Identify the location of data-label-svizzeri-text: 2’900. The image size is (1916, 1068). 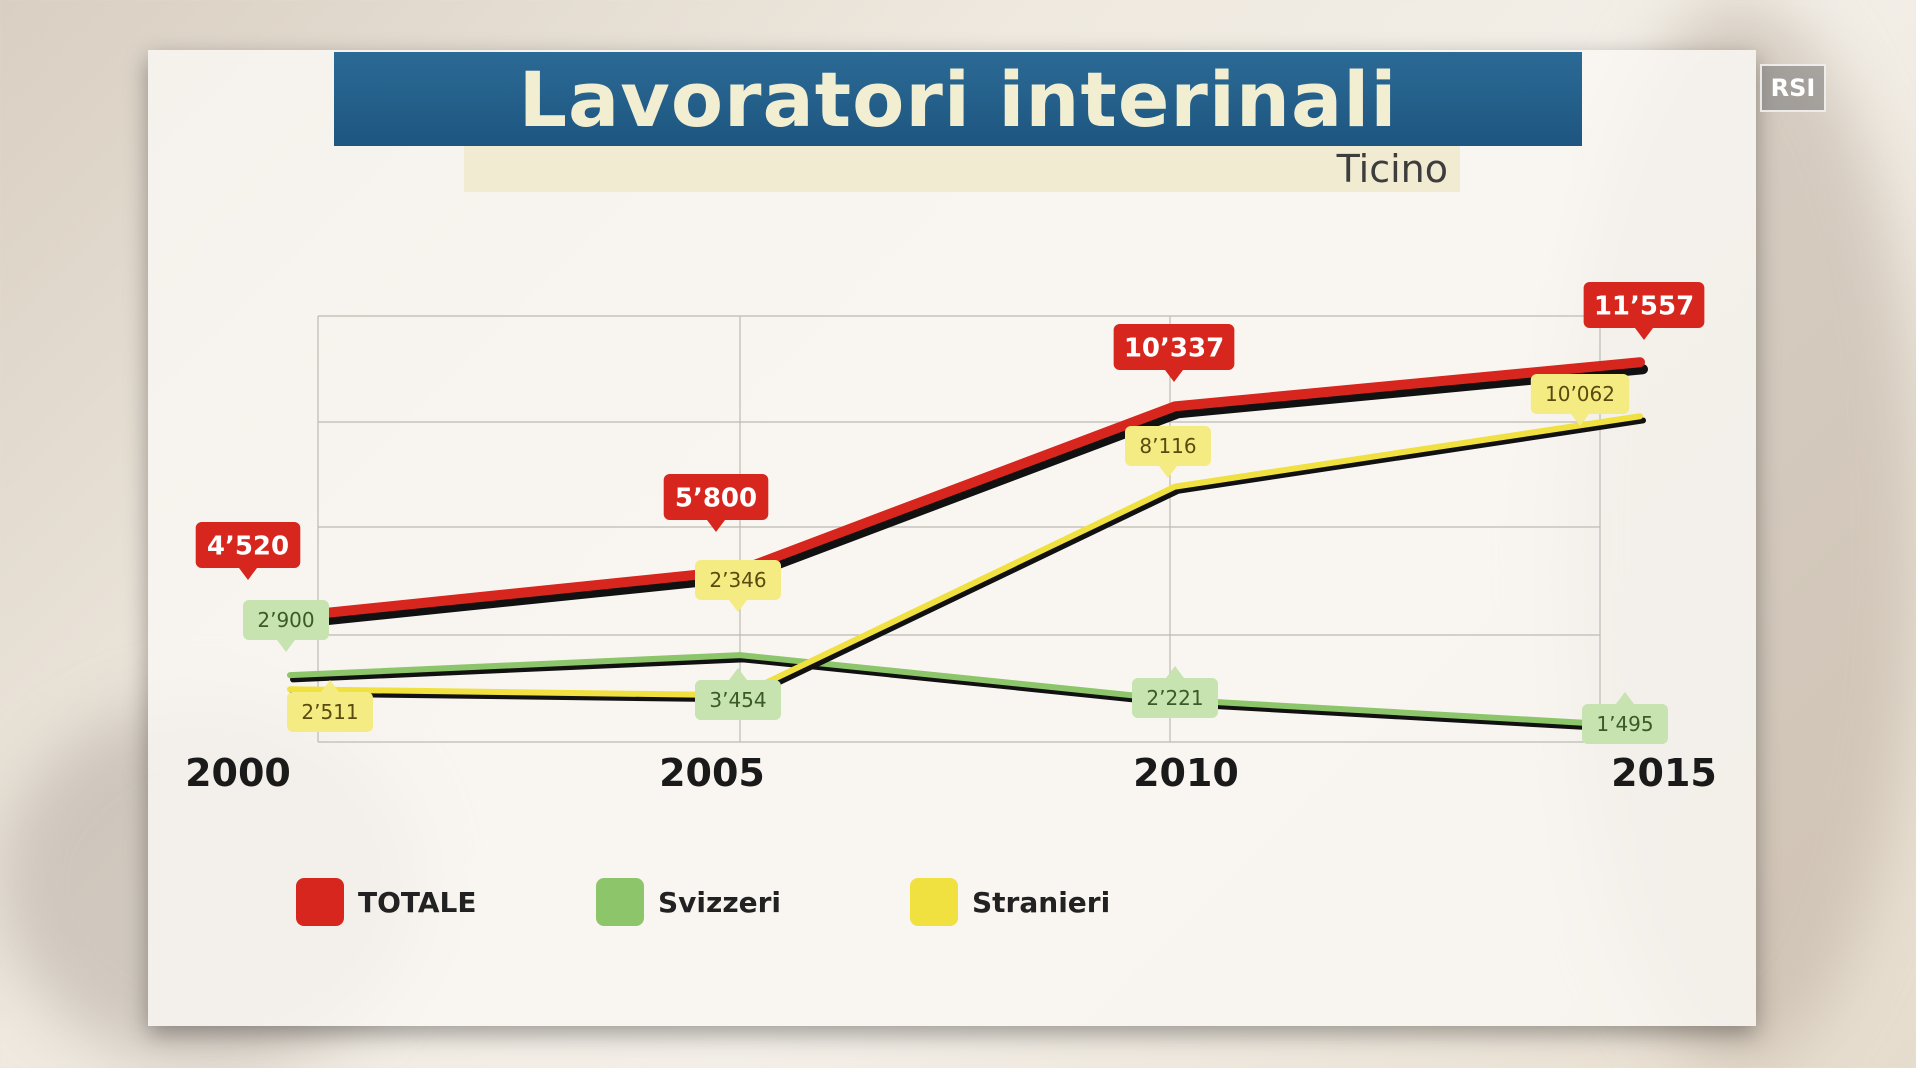
(285, 620).